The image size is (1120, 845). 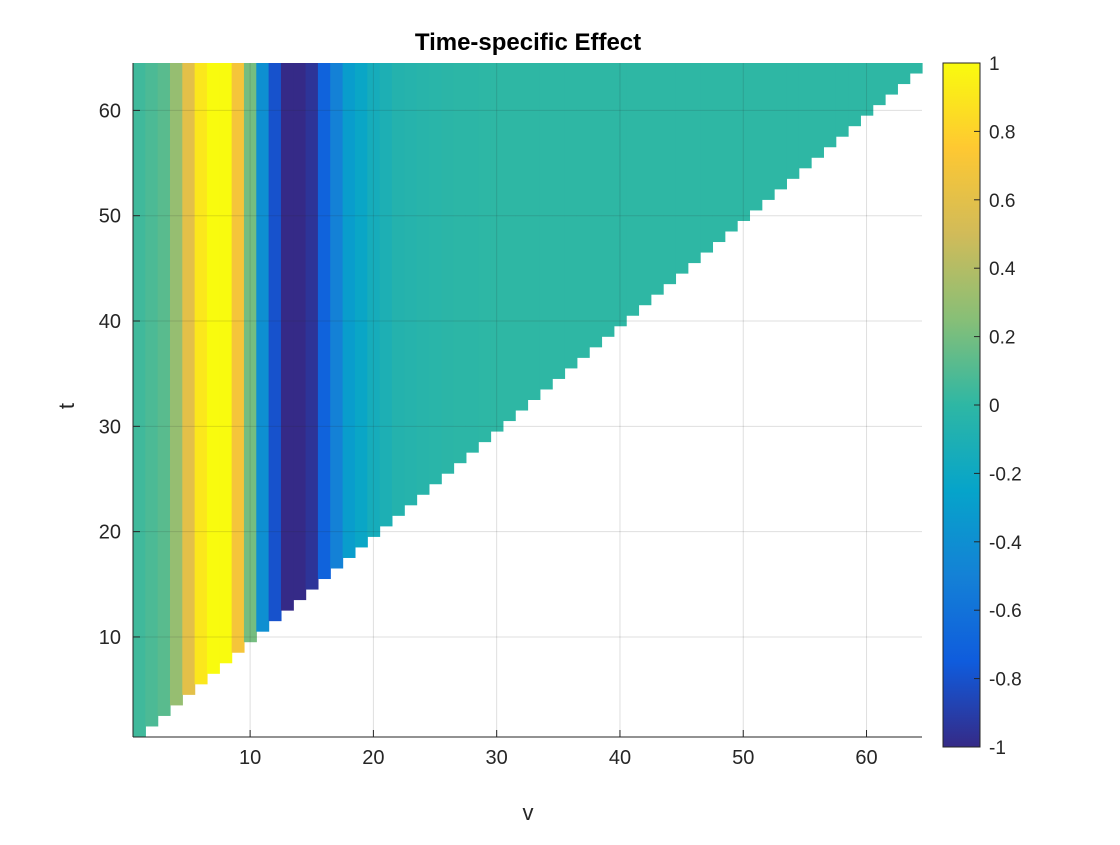 What do you see at coordinates (1005, 474) in the screenshot?
I see `colorbar-tick-label: -0.2` at bounding box center [1005, 474].